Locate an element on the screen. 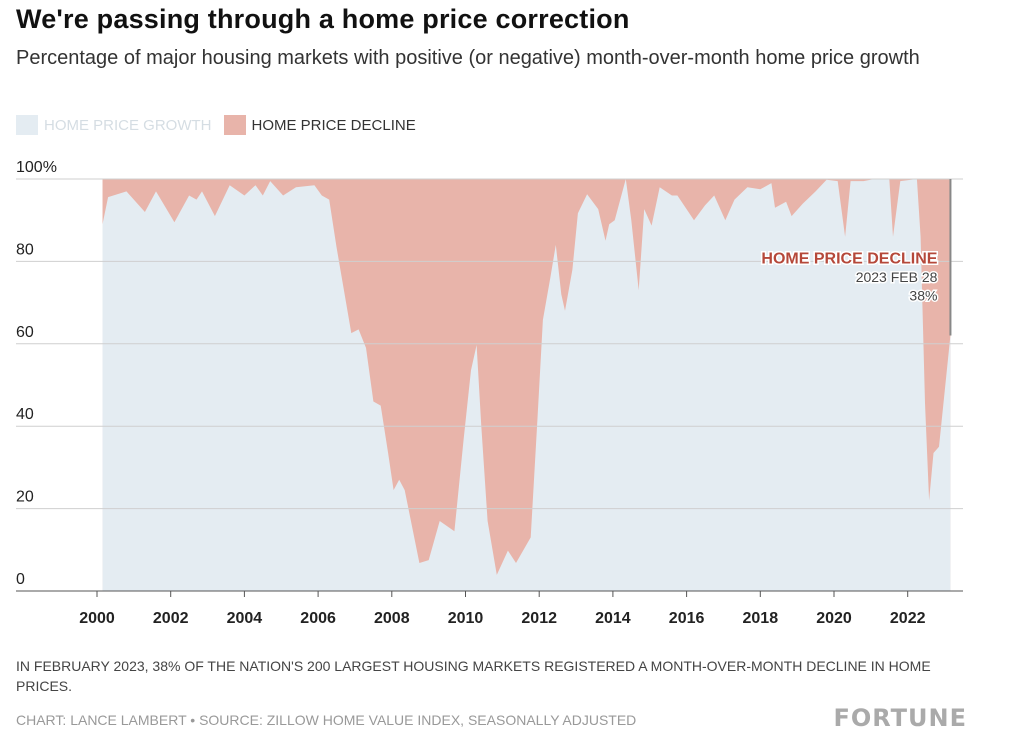 The height and width of the screenshot is (751, 1011). legend-swatch-growth is located at coordinates (27, 125).